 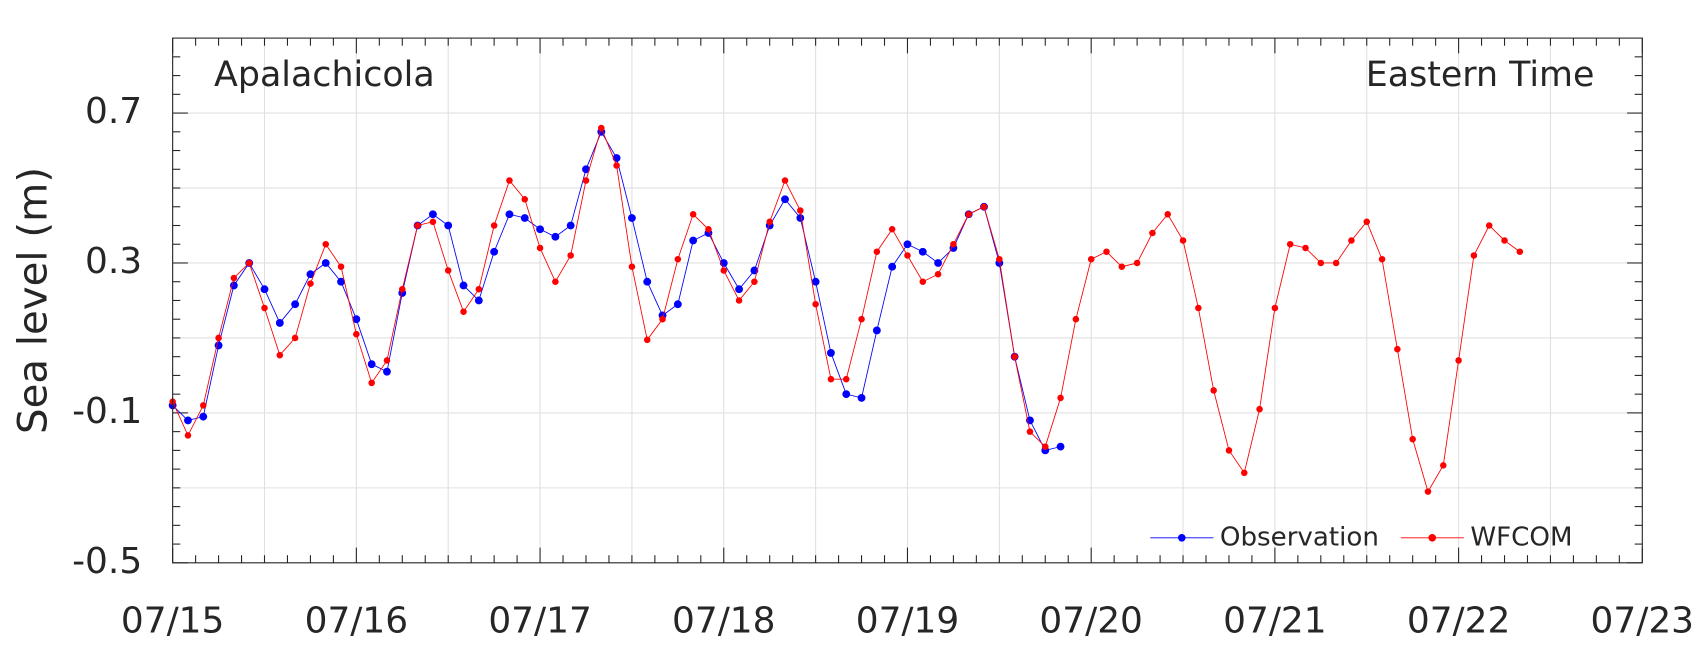 What do you see at coordinates (539, 621) in the screenshot?
I see `x-tick-label: 07/17` at bounding box center [539, 621].